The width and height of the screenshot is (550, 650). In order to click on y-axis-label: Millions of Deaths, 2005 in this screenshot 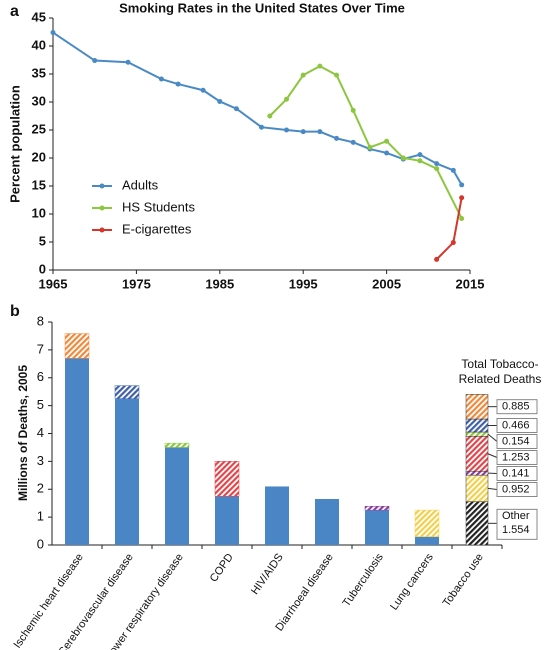, I will do `click(23, 433)`.